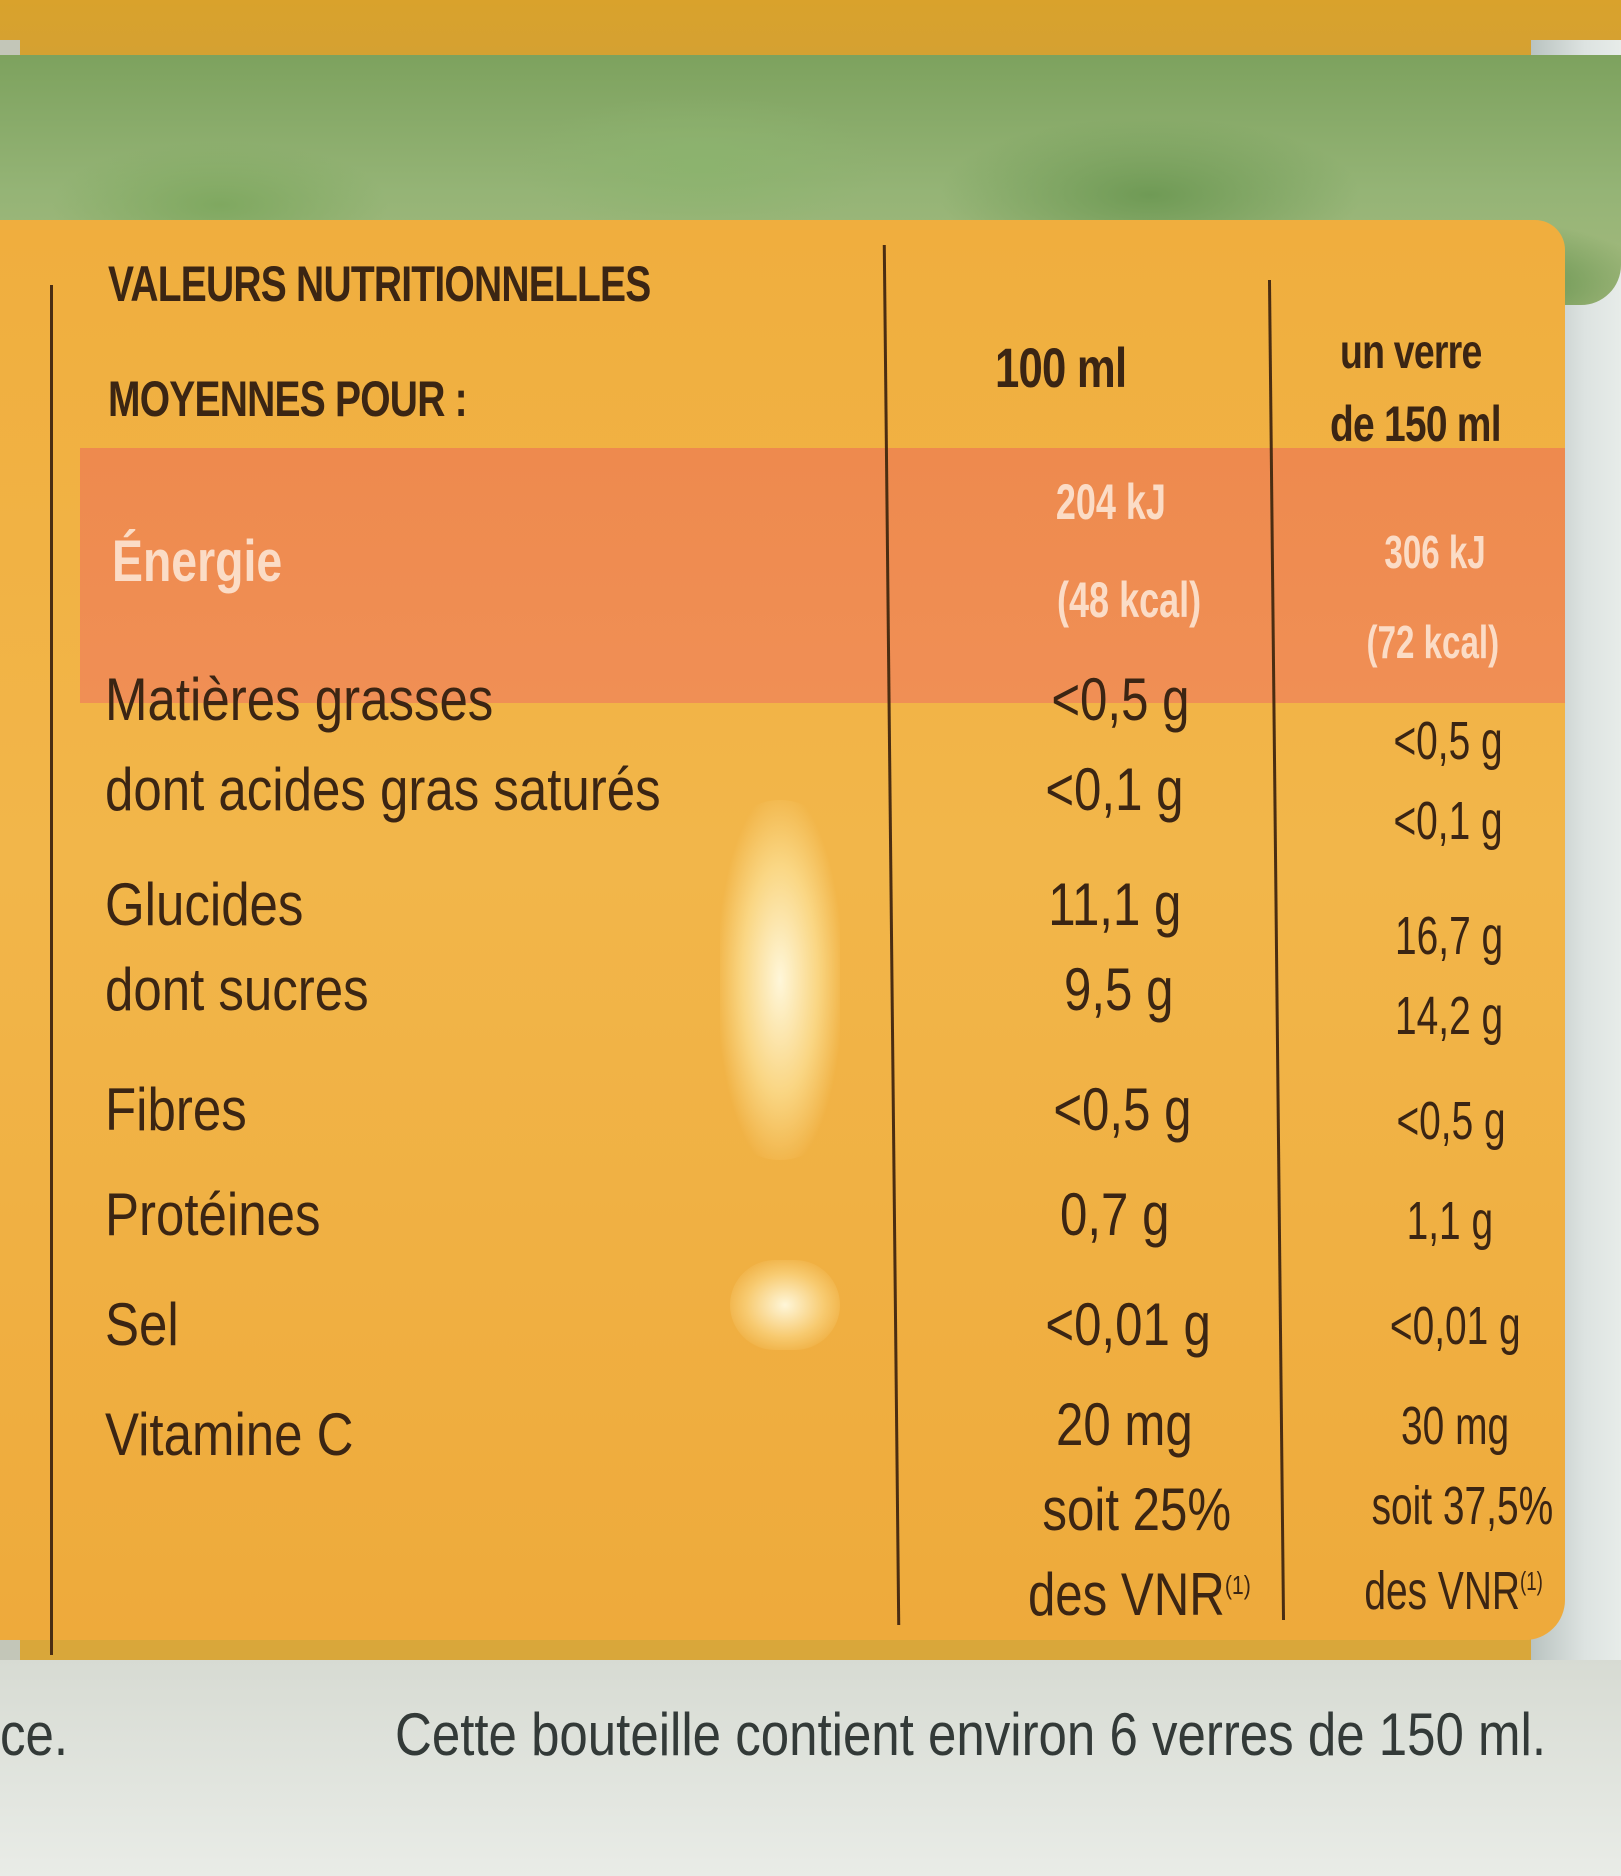 Image resolution: width=1621 pixels, height=1876 pixels. Describe the element at coordinates (1462, 1506) in the screenshot. I see `vitamin-col2-percent: soit 37,5%` at that location.